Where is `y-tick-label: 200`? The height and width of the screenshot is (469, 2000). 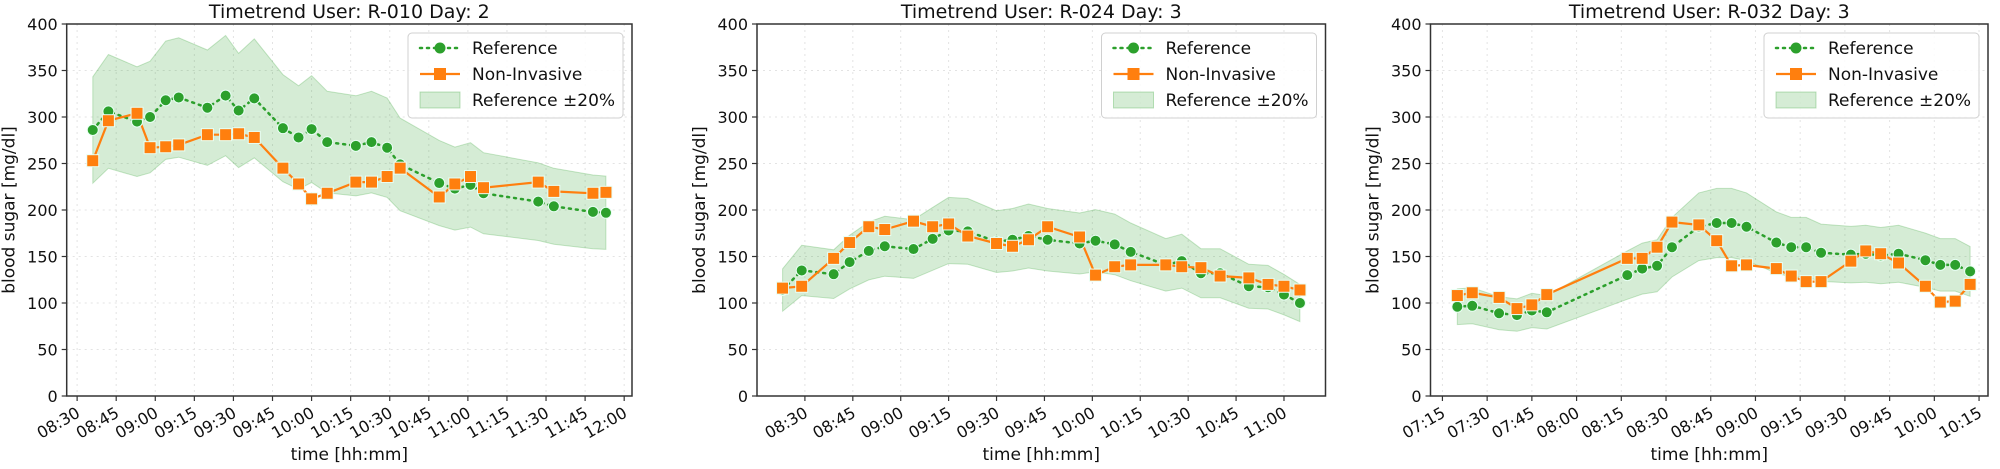
y-tick-label: 200 is located at coordinates (732, 210).